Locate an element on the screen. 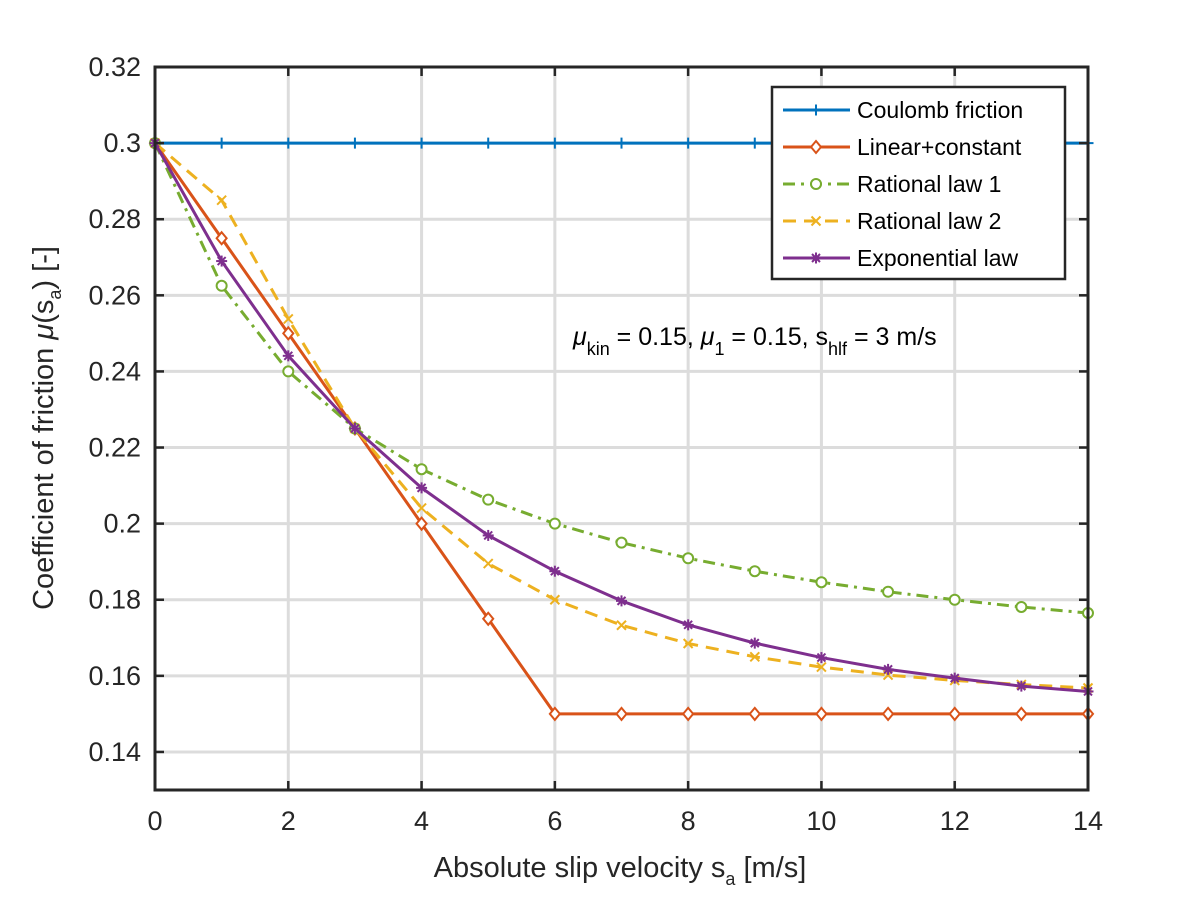  legend-entry: Linear+constant is located at coordinates (902, 147).